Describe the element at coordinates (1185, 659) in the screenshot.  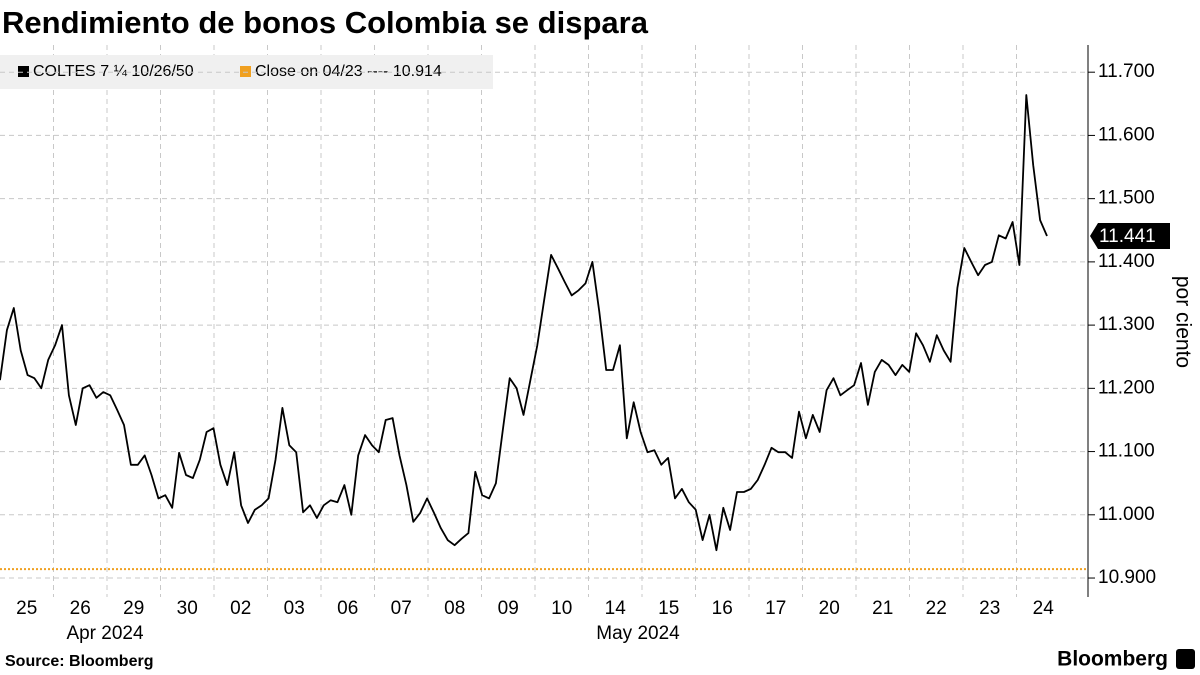
I see `brand-icon` at that location.